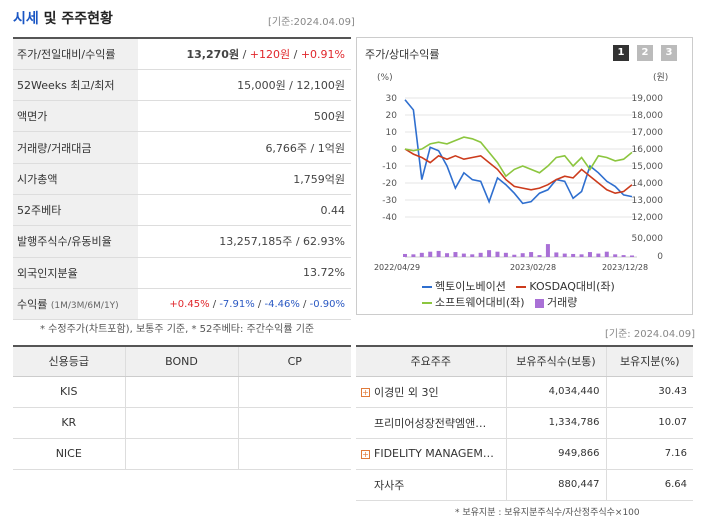 The image size is (702, 525). I want to click on return-label-text: 수익률, so click(32, 305).